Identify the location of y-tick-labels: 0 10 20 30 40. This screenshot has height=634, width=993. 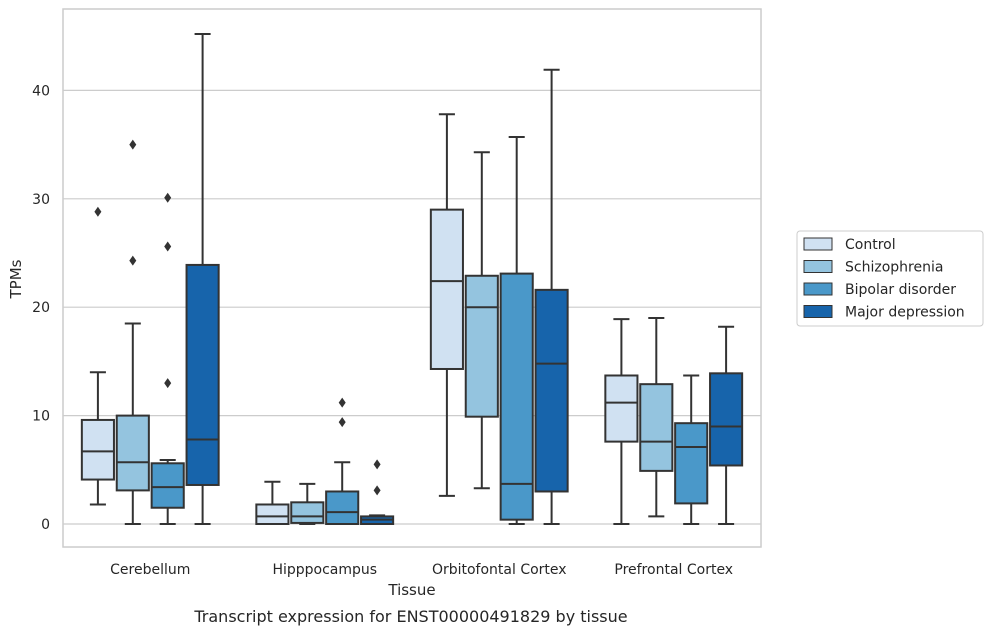
(41, 308).